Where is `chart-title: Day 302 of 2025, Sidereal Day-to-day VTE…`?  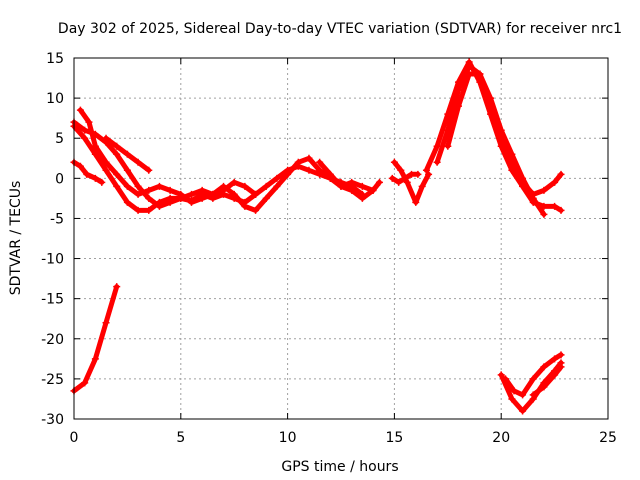 chart-title: Day 302 of 2025, Sidereal Day-to-day VTE… is located at coordinates (340, 29).